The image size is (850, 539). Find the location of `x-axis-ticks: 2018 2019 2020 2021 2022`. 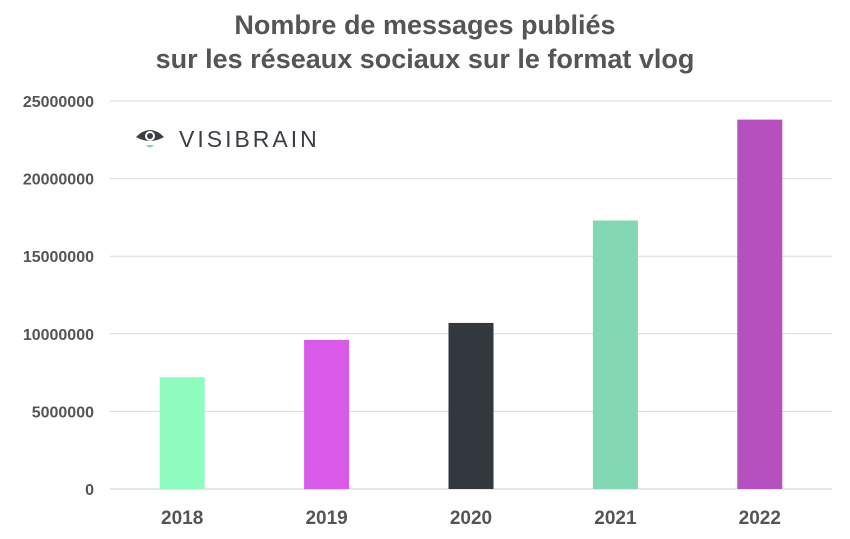

x-axis-ticks: 2018 2019 2020 2021 2022 is located at coordinates (471, 518).